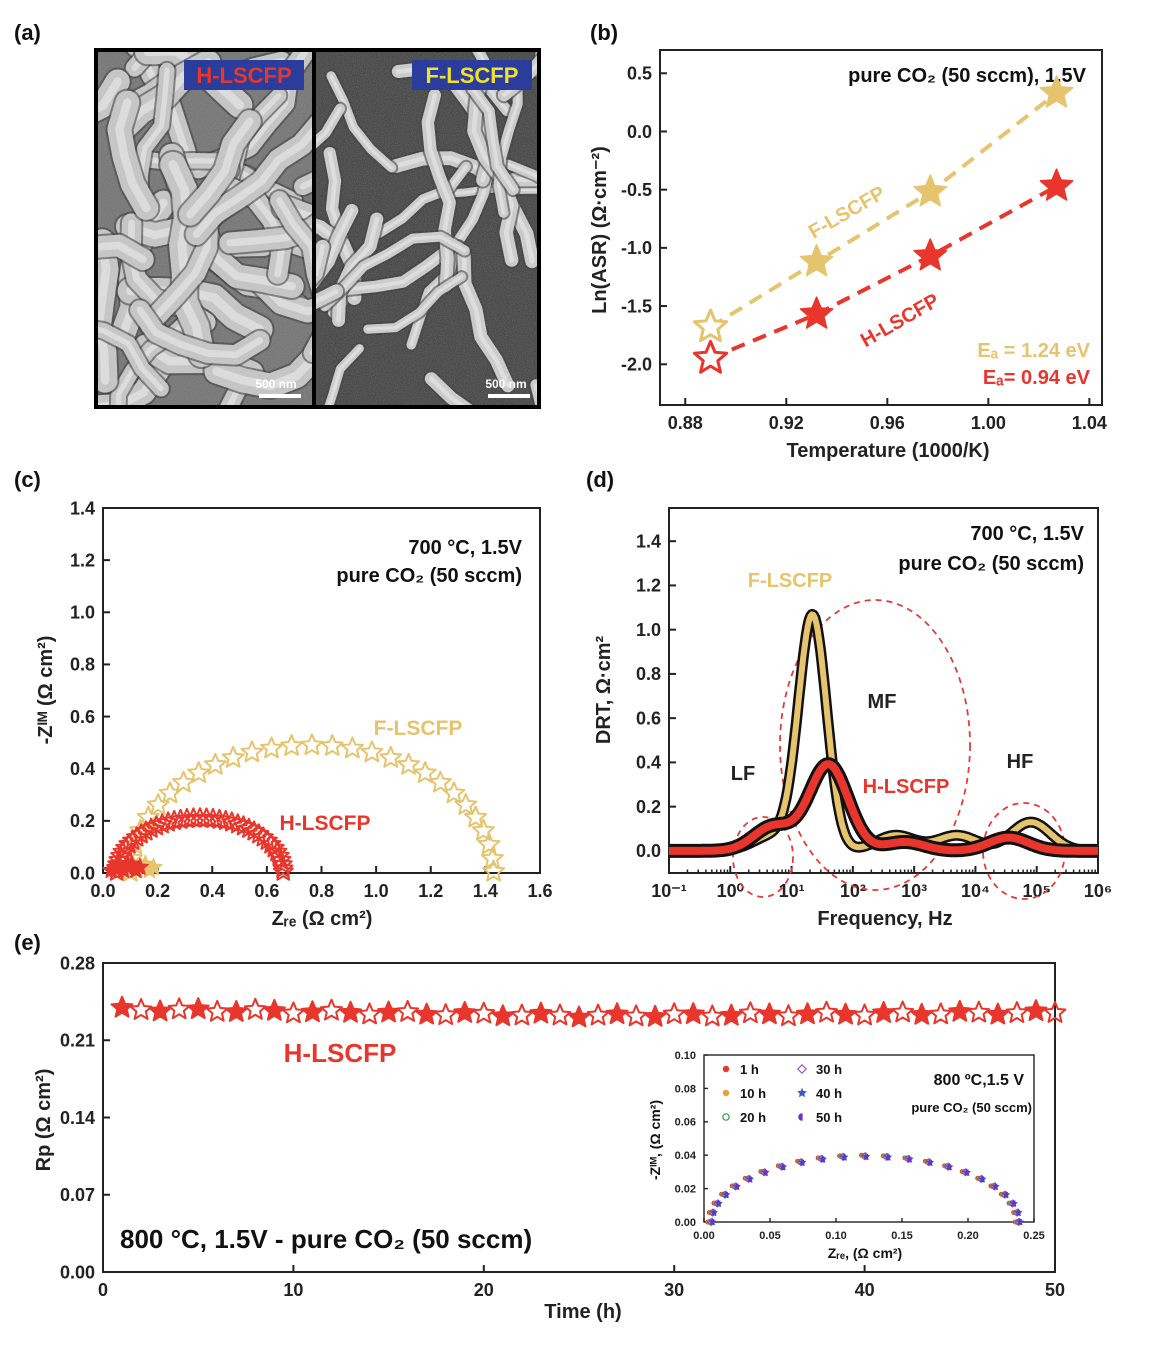 This screenshot has width=1161, height=1361. What do you see at coordinates (280, 396) in the screenshot?
I see `scale-bar-left` at bounding box center [280, 396].